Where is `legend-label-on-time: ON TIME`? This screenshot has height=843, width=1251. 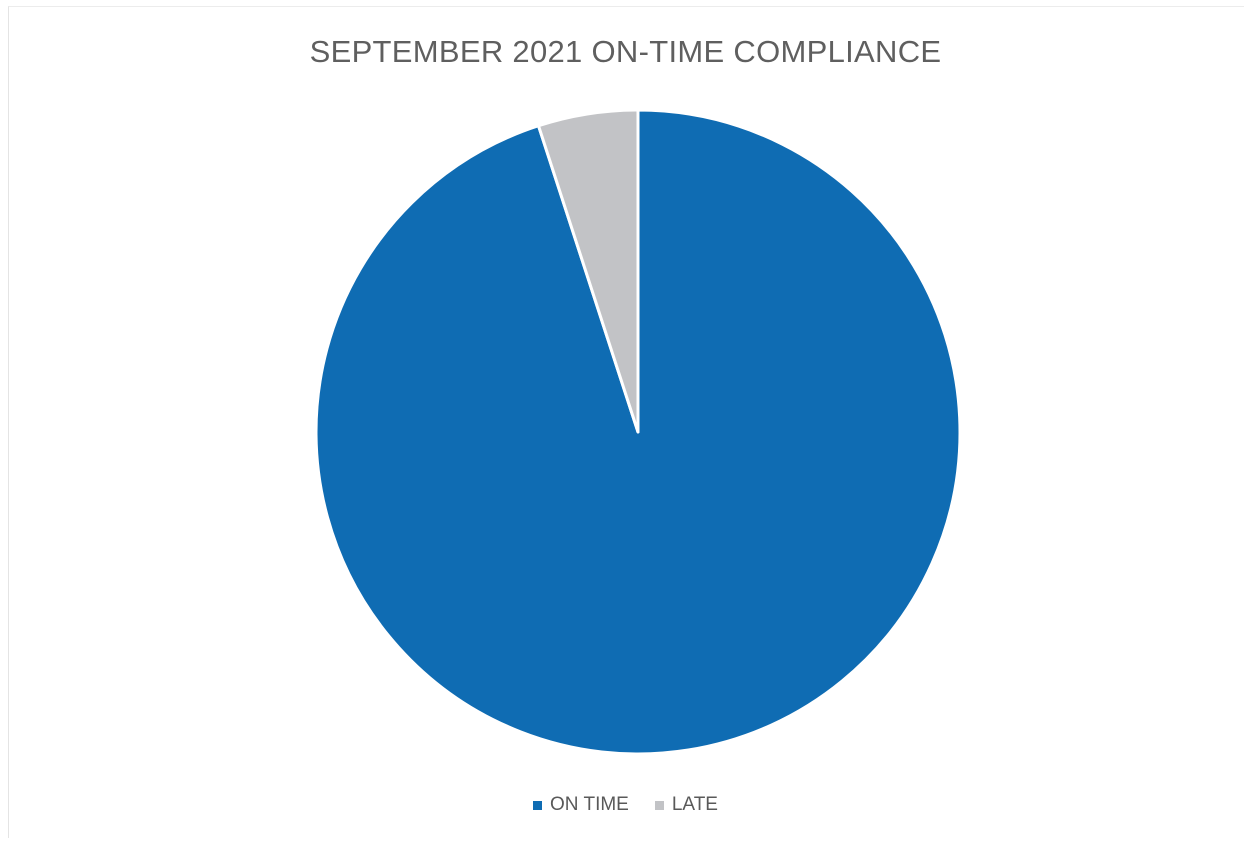 legend-label-on-time: ON TIME is located at coordinates (589, 804).